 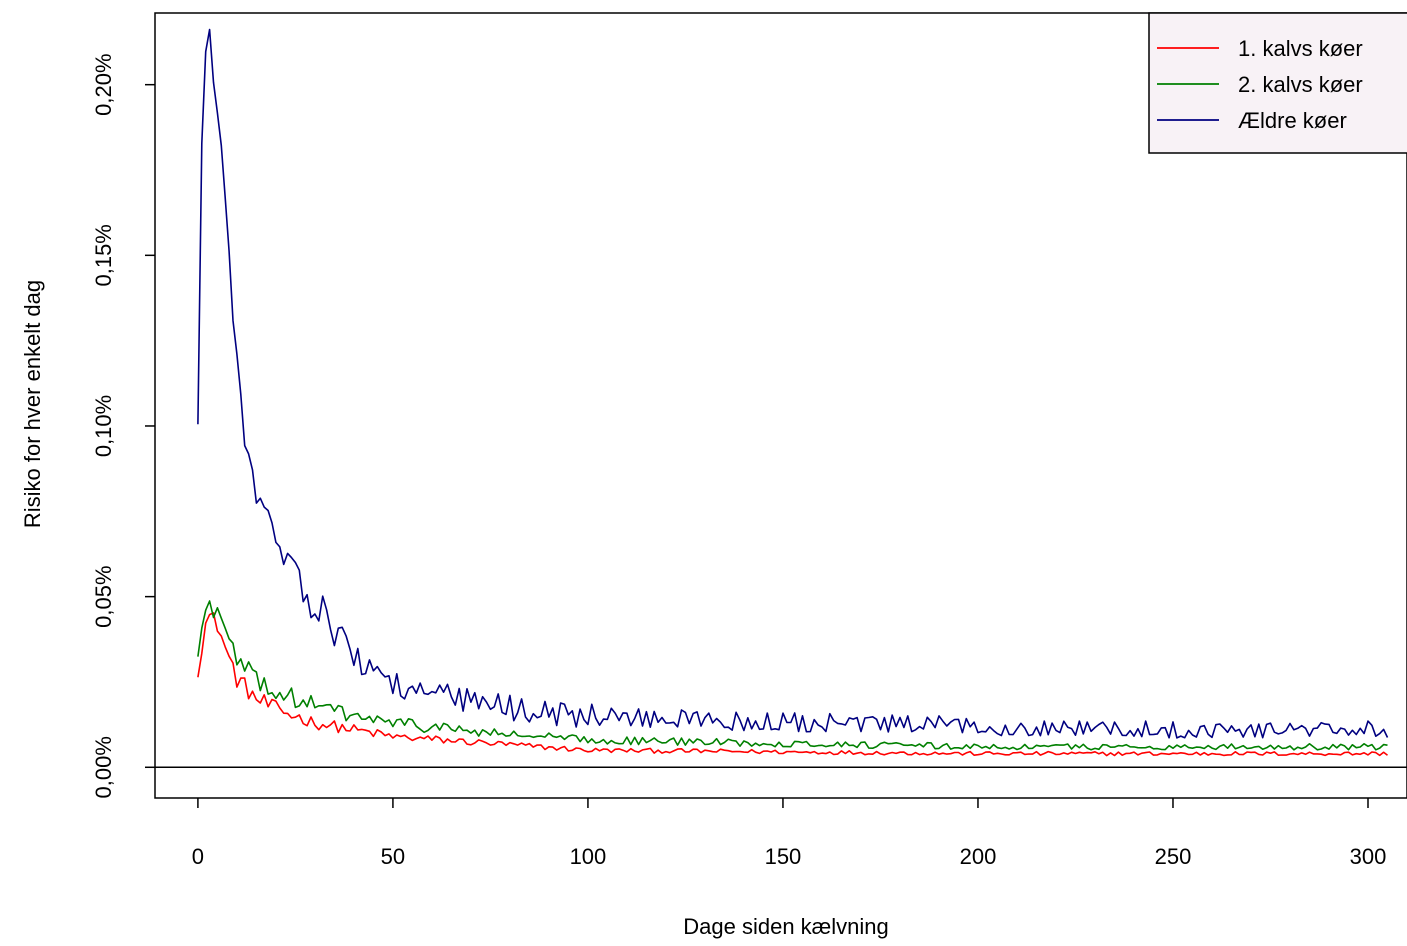 I want to click on y-tick-label: 0,05%, so click(x=103, y=596).